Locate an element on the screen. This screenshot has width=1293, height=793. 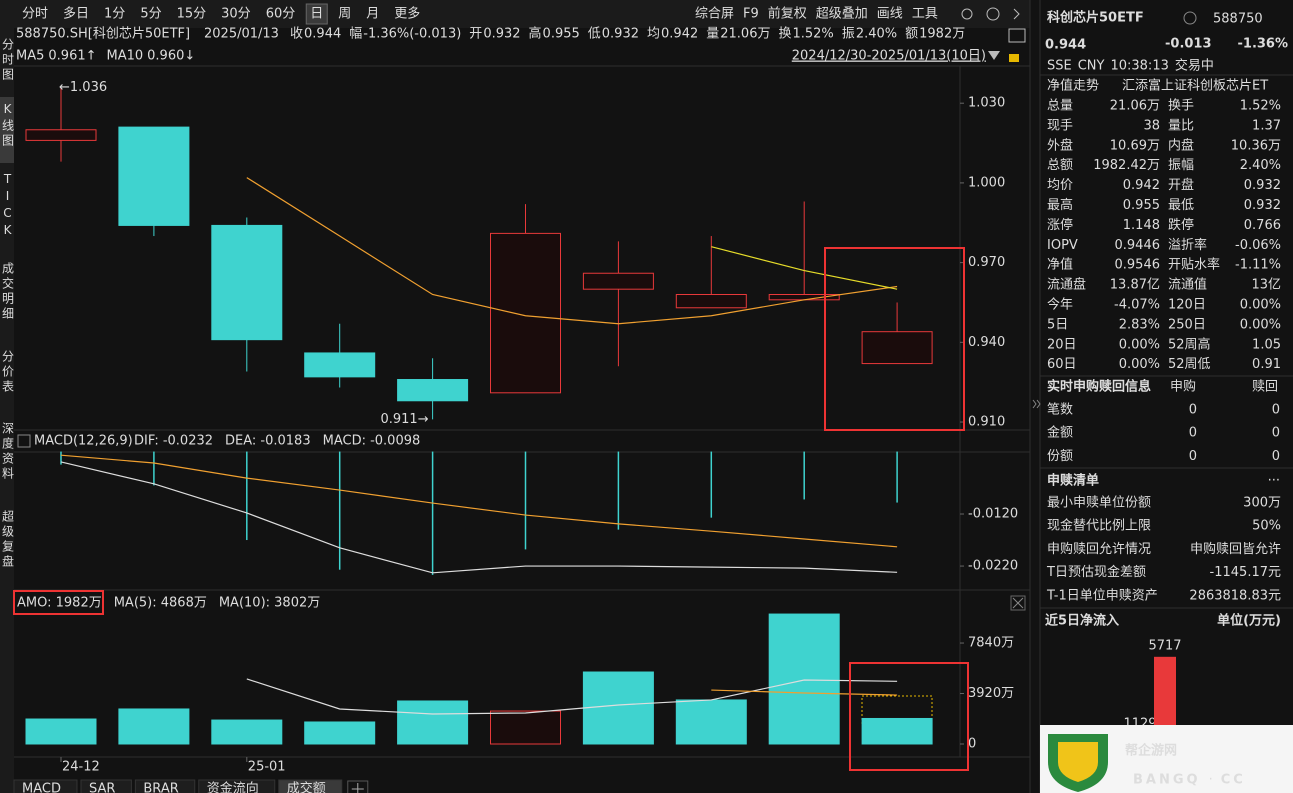
volume-ma-line is located at coordinates (572, 696).